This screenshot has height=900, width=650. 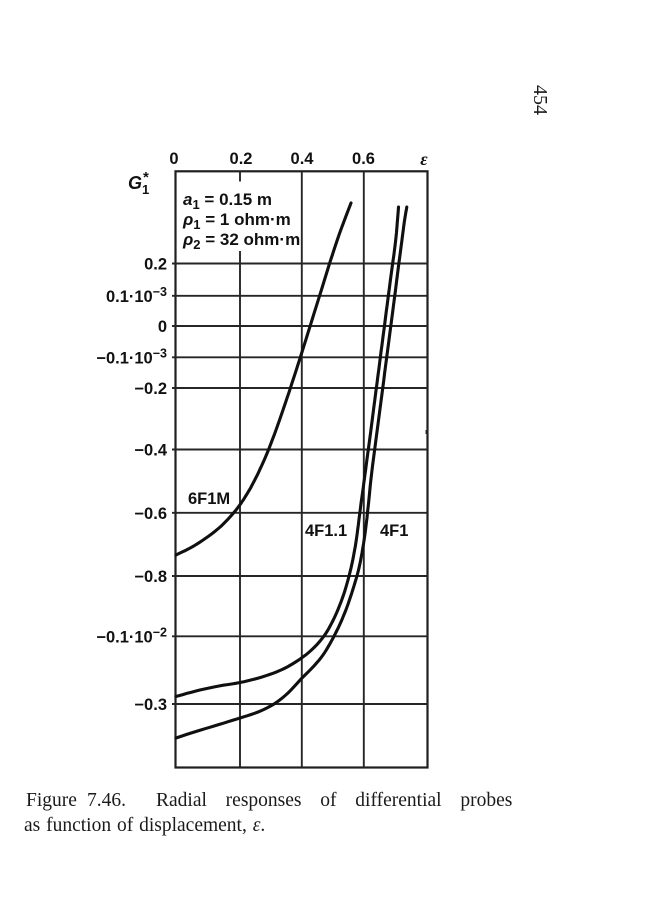 What do you see at coordinates (209, 499) in the screenshot?
I see `svg-text: 6F1M` at bounding box center [209, 499].